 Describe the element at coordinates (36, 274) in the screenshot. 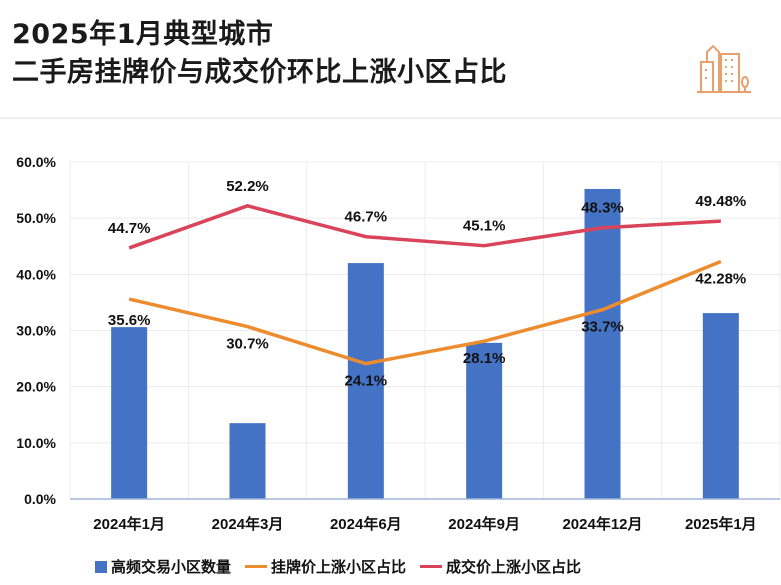

I see `y-tick-label: 40.0%` at that location.